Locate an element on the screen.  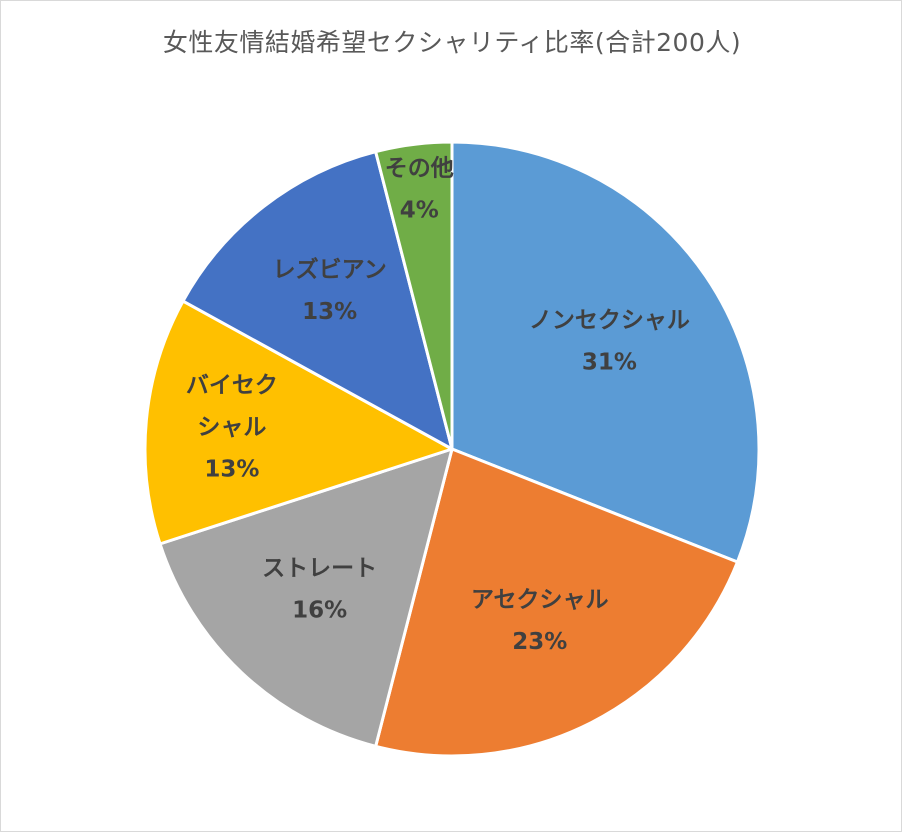
pie-slice-straight is located at coordinates (306, 597).